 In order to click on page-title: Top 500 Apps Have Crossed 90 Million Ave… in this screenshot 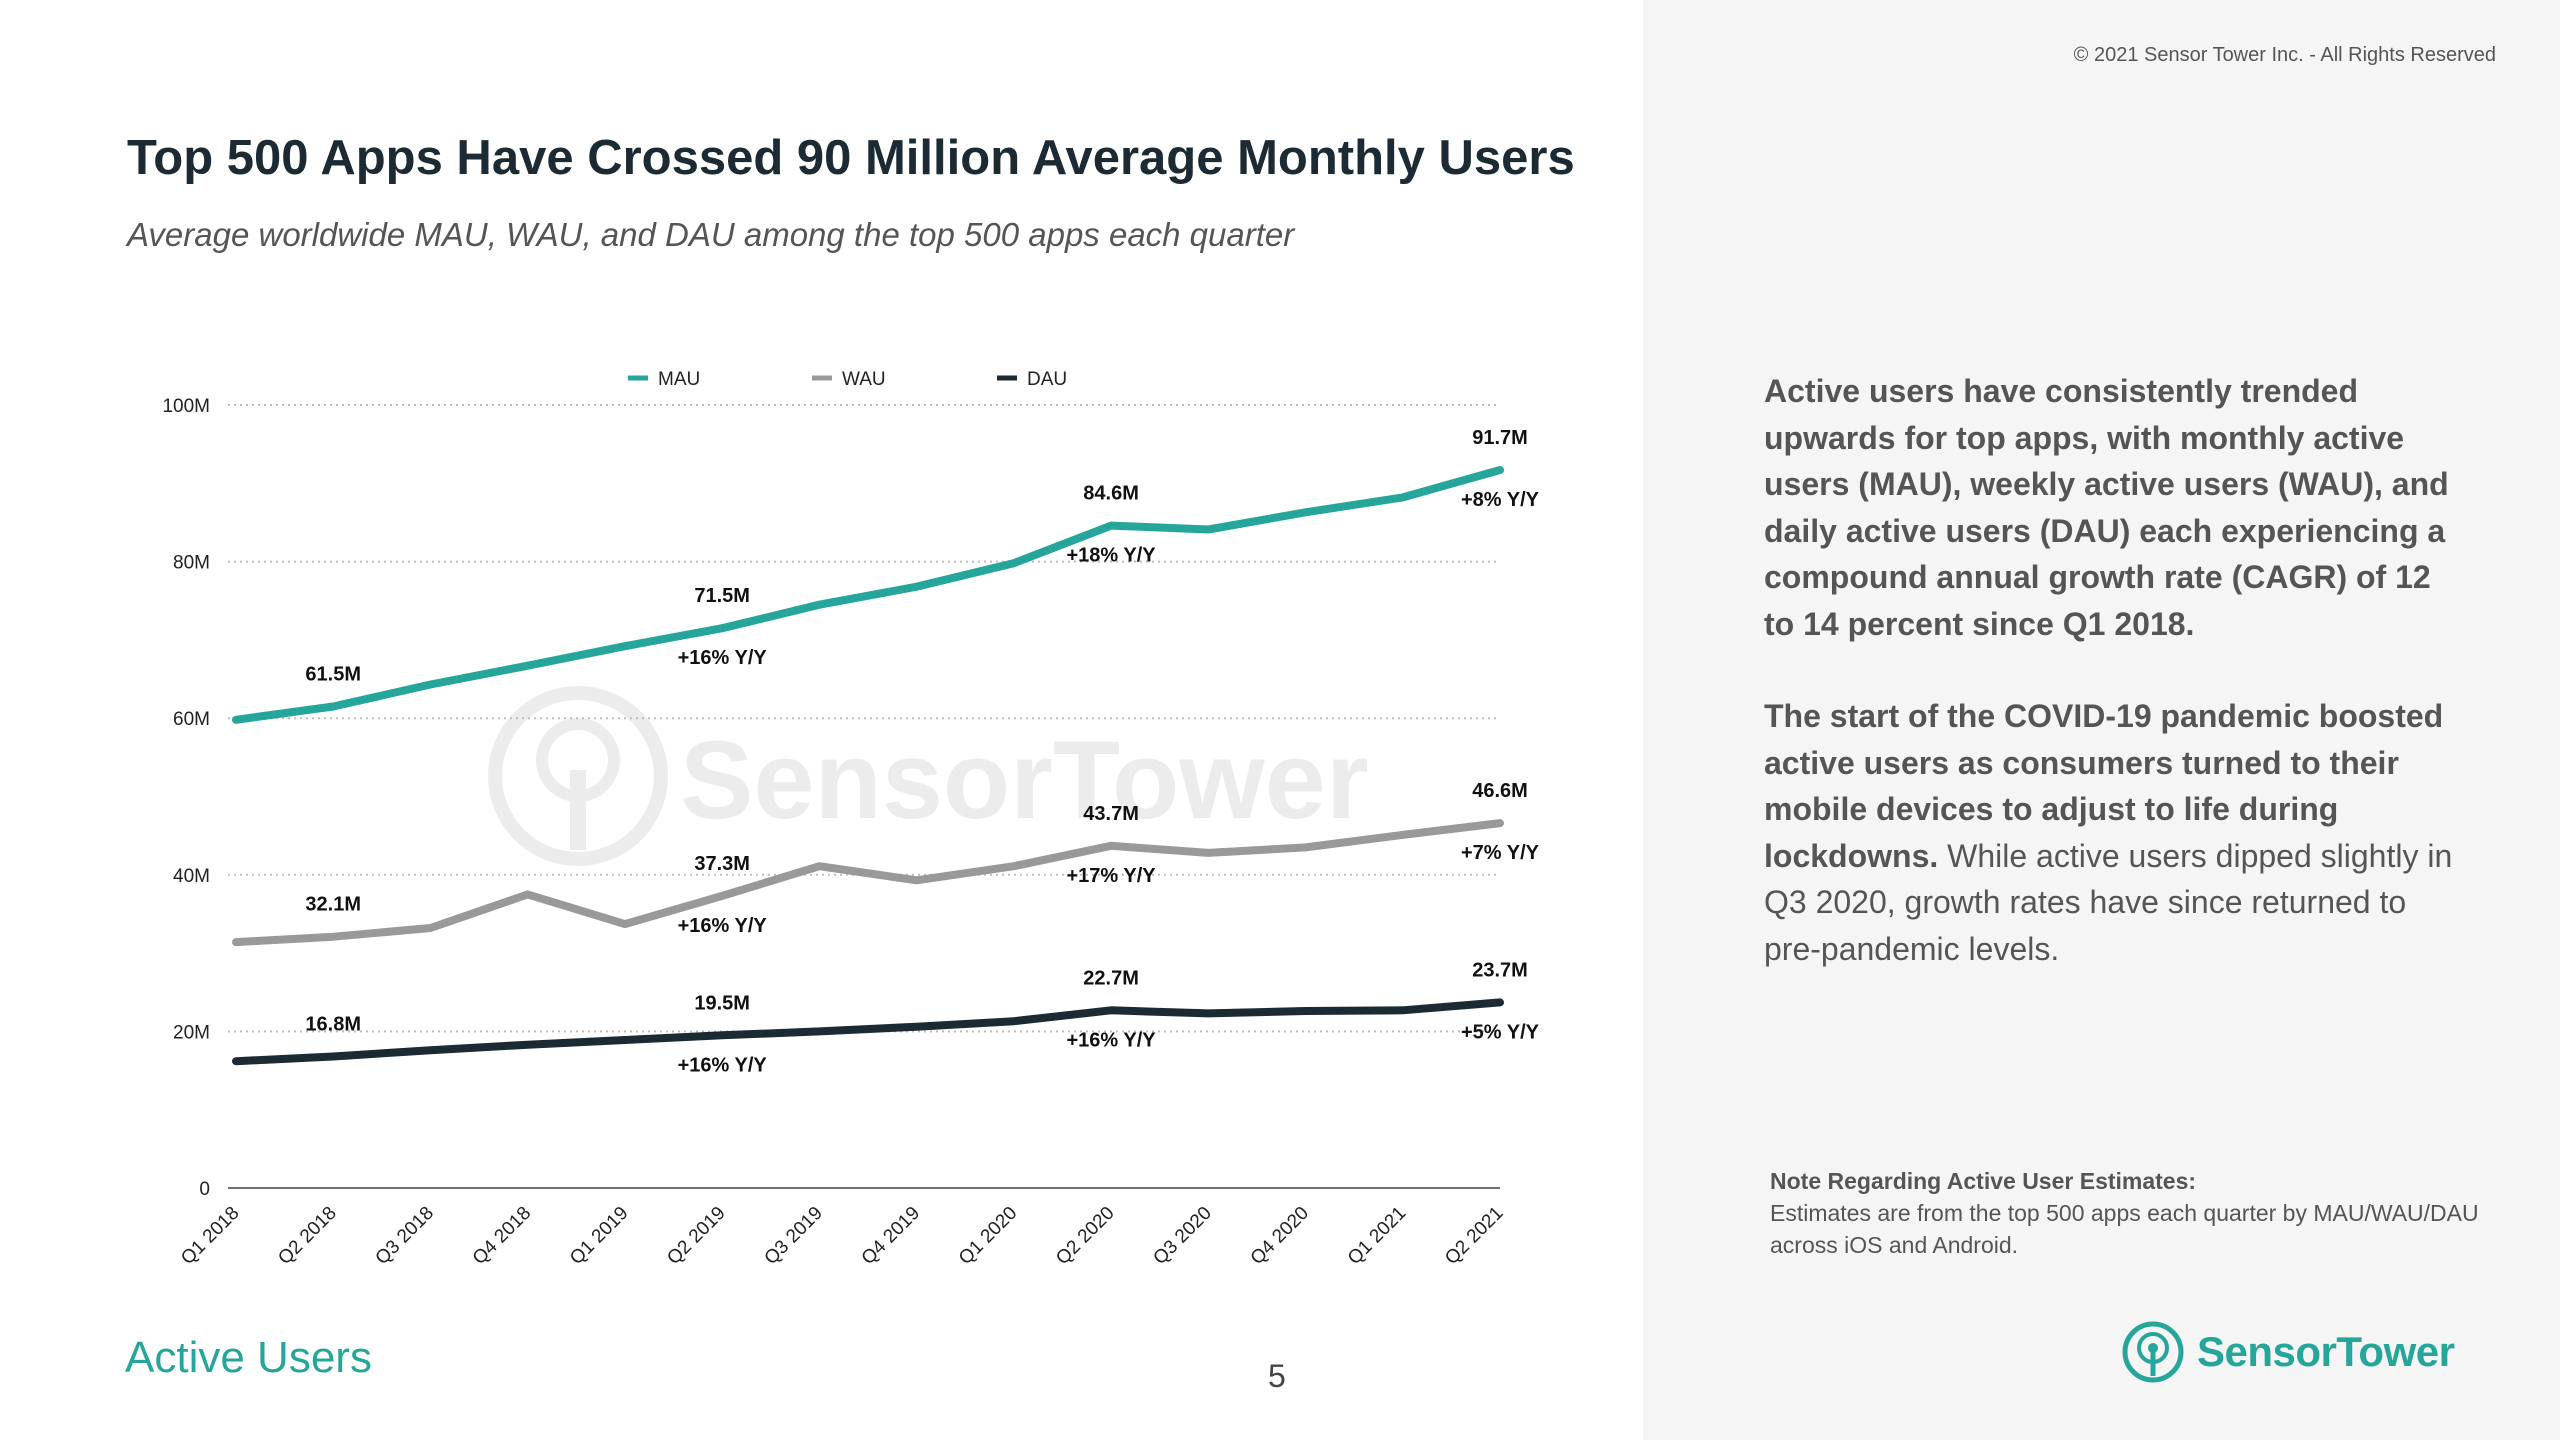, I will do `click(851, 158)`.